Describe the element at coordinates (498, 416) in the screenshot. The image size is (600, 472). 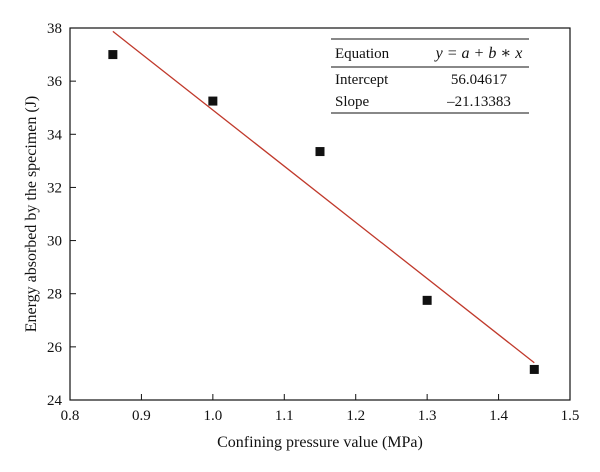
I see `x-tick-label: 1.4` at that location.